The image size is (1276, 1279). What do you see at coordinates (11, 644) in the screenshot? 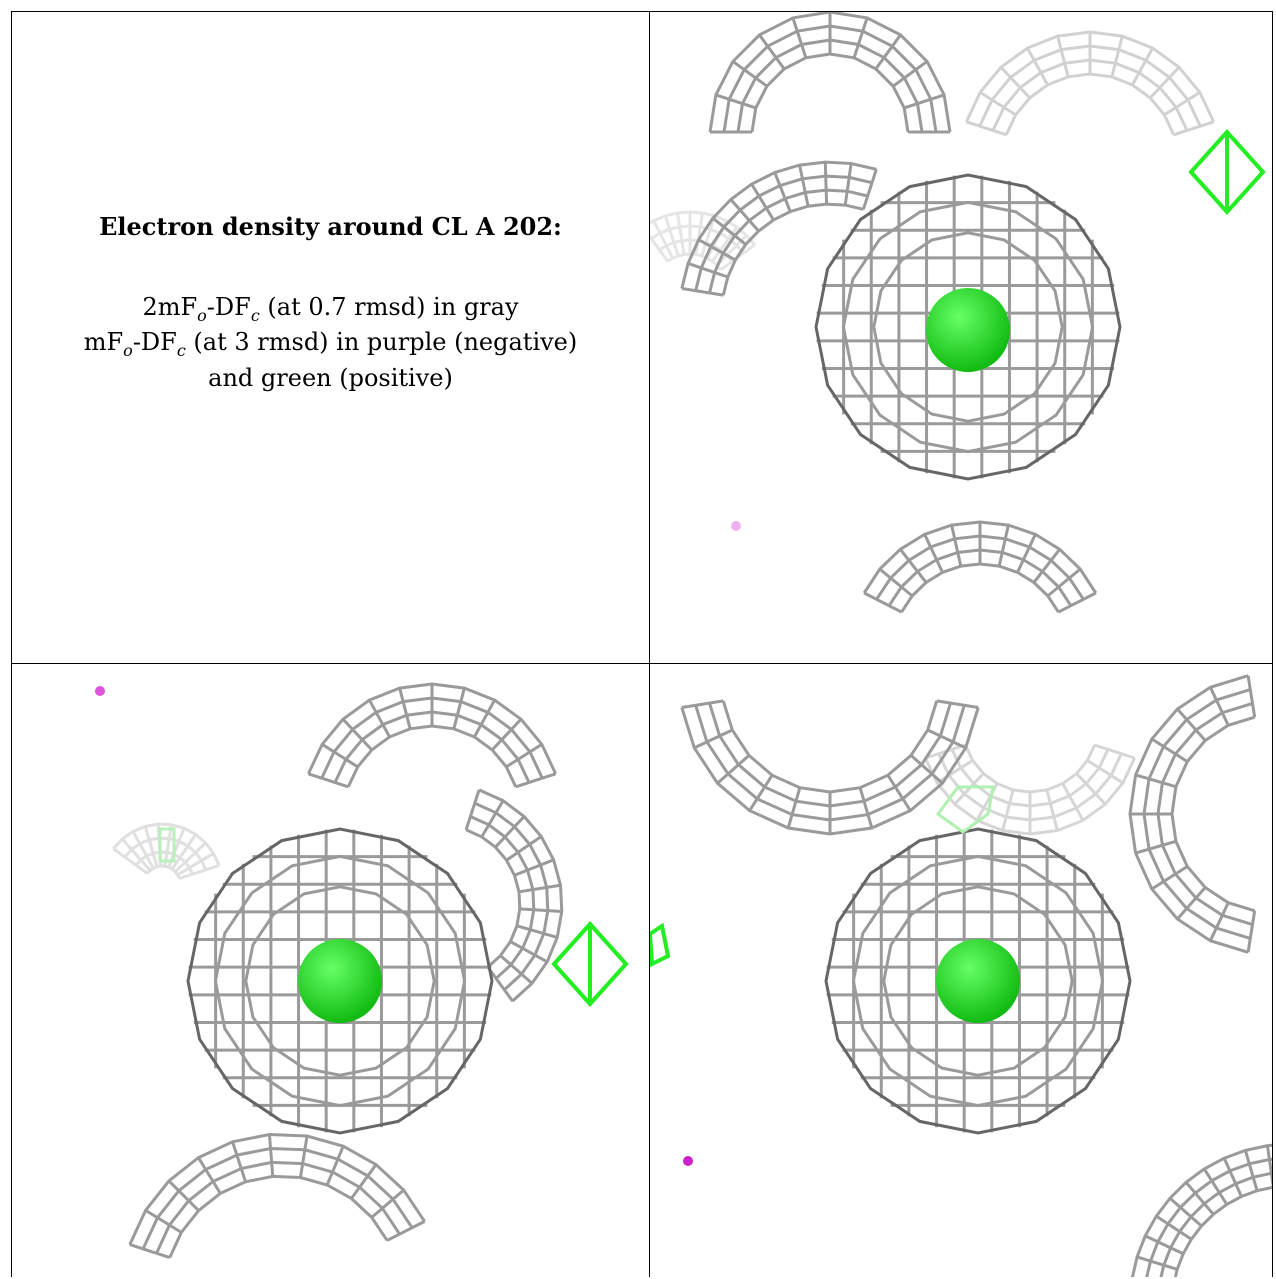
I see `border-left` at bounding box center [11, 644].